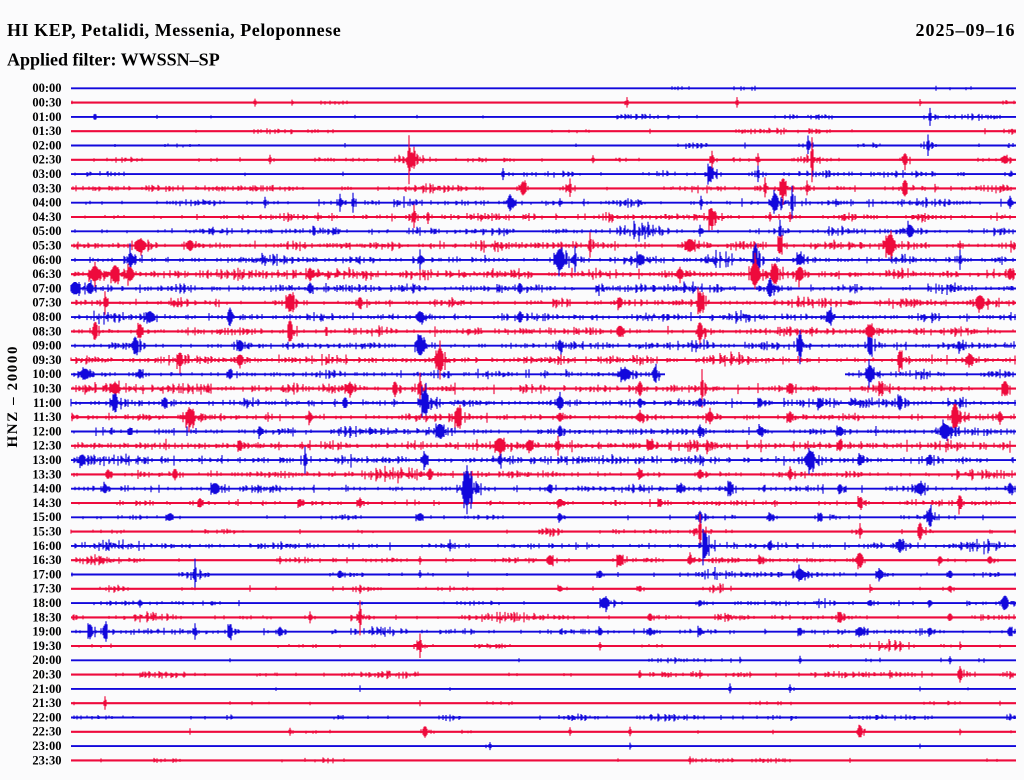 Image resolution: width=1024 pixels, height=780 pixels. I want to click on svg-text: 06:30, so click(46, 274).